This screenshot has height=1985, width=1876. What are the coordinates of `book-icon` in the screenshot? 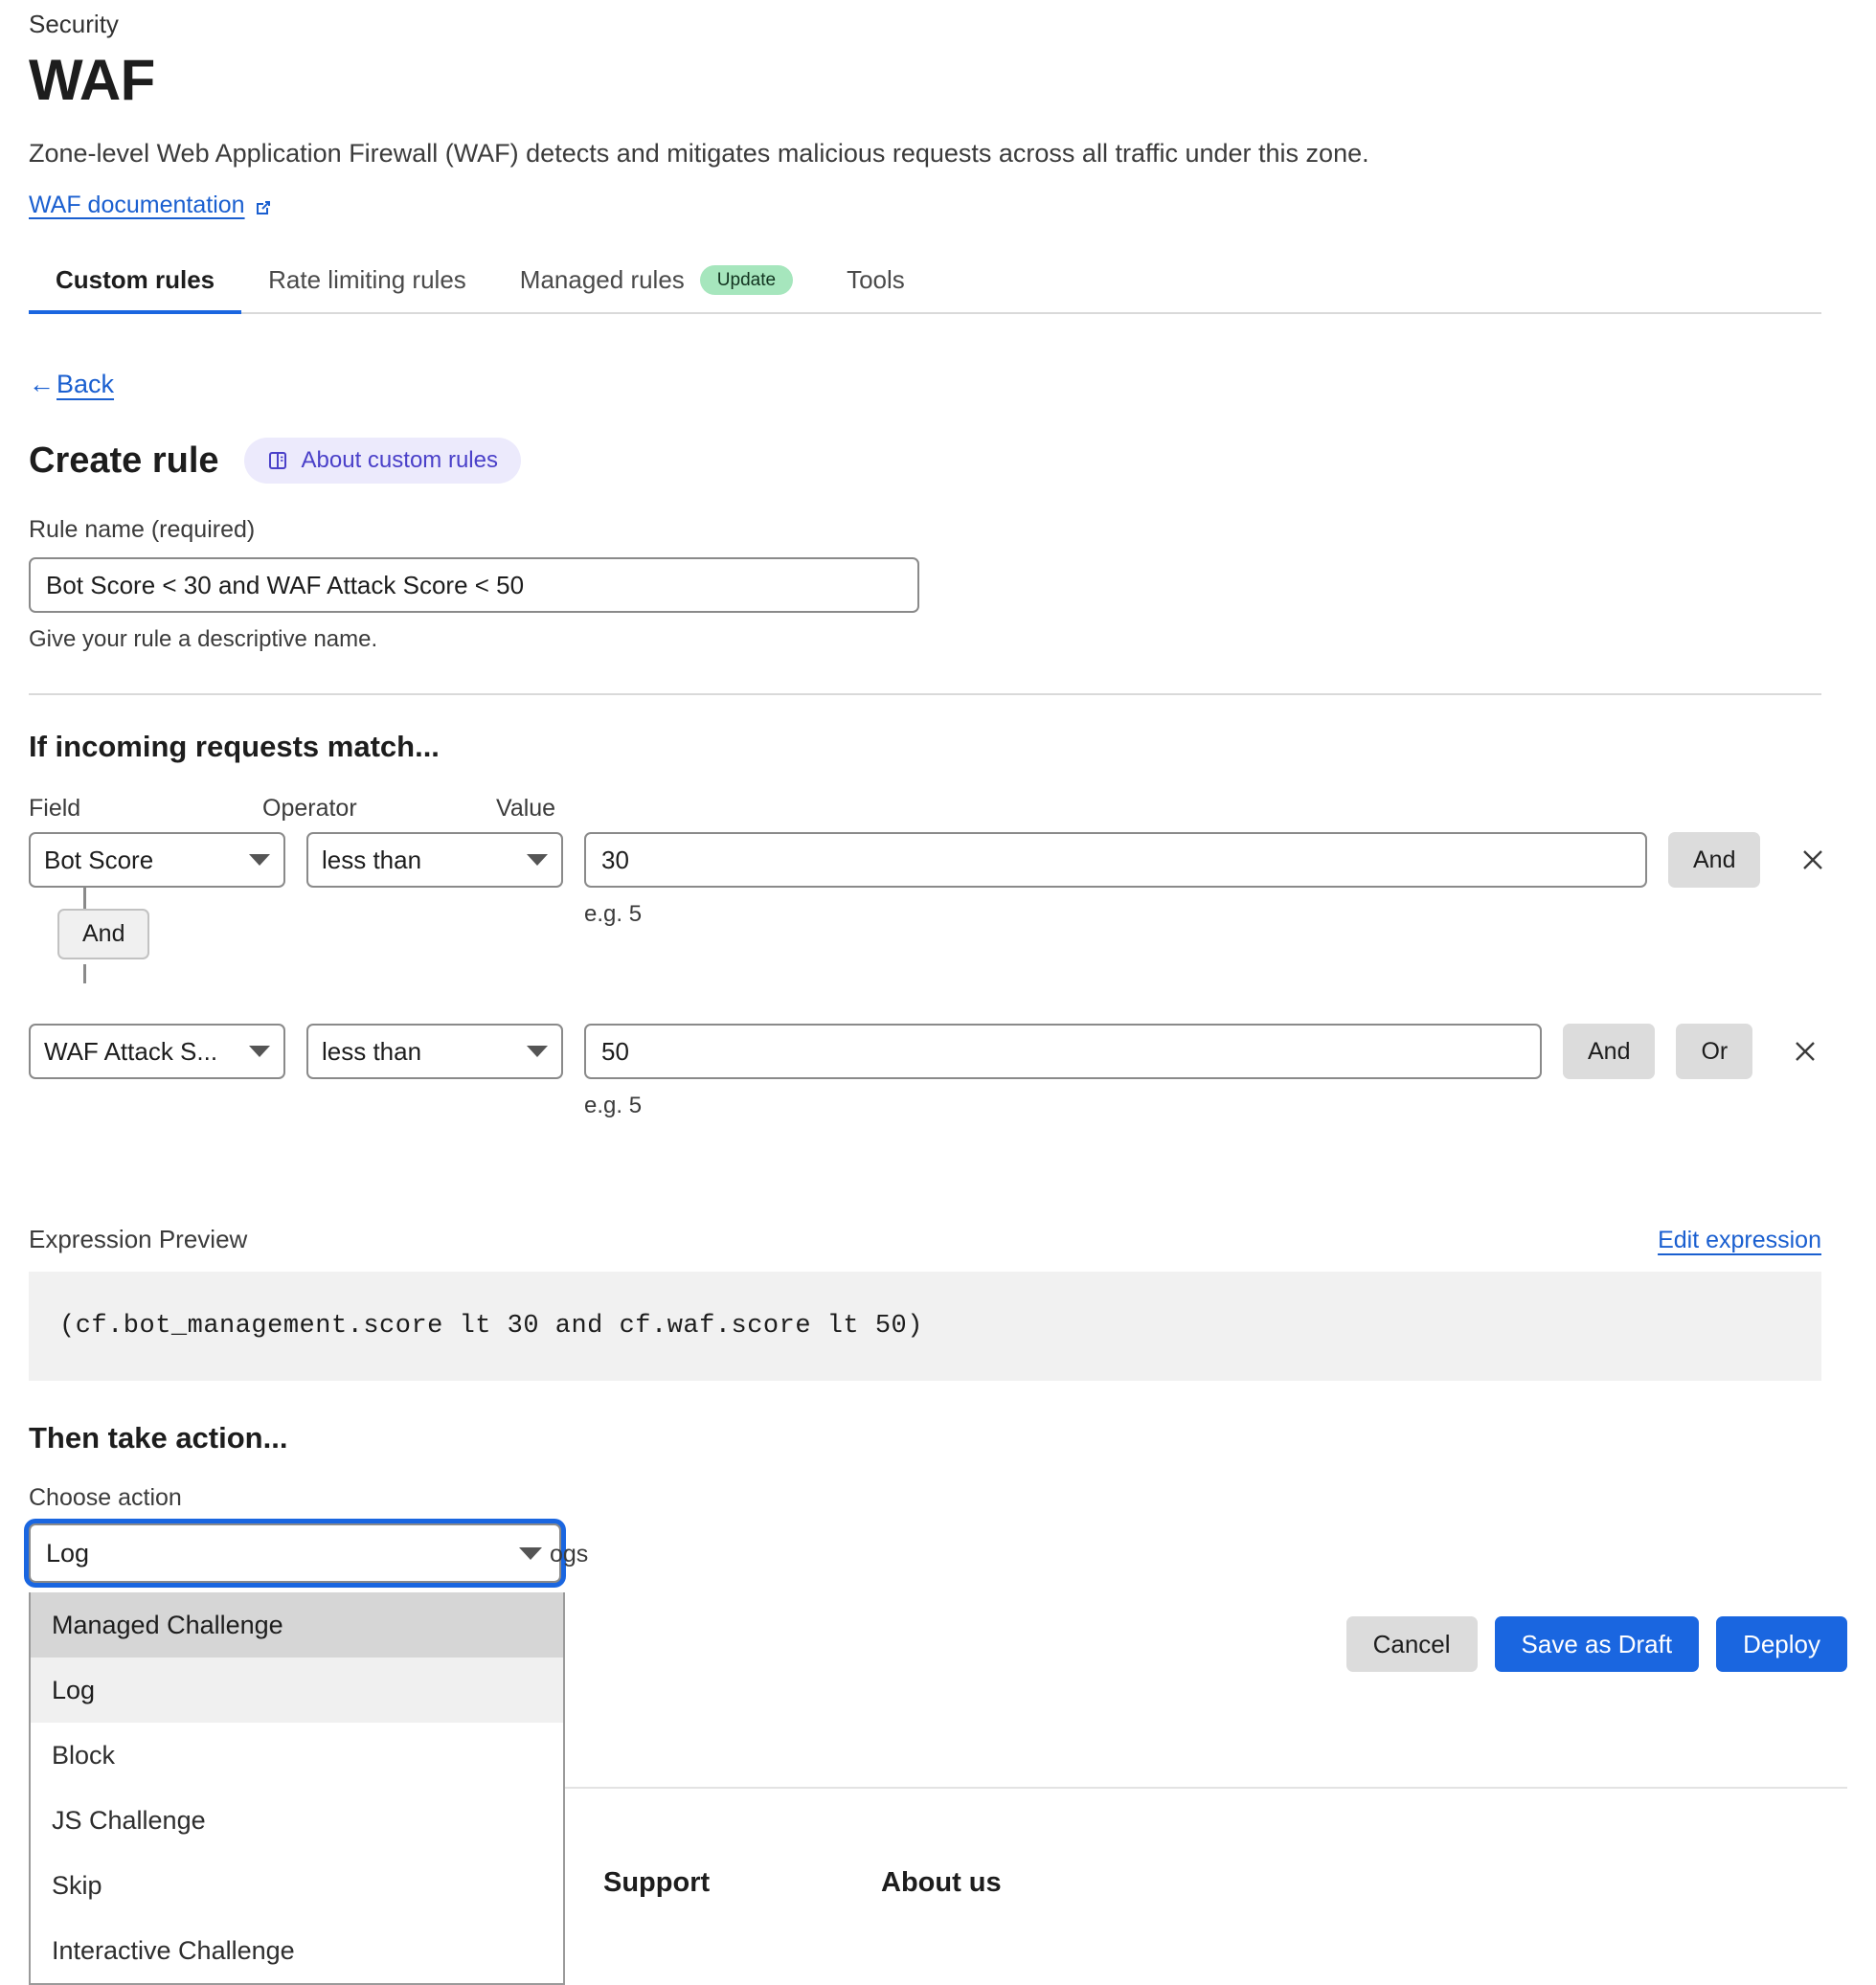 It's located at (278, 460).